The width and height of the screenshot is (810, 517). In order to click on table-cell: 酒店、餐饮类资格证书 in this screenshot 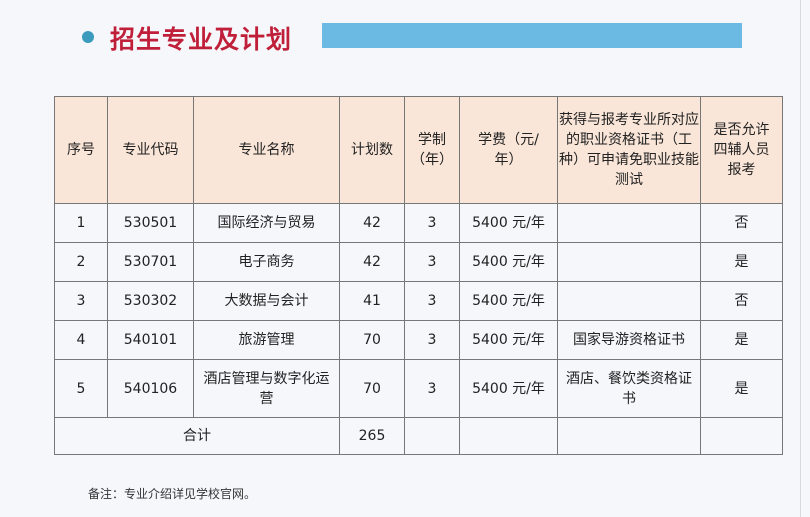, I will do `click(629, 388)`.